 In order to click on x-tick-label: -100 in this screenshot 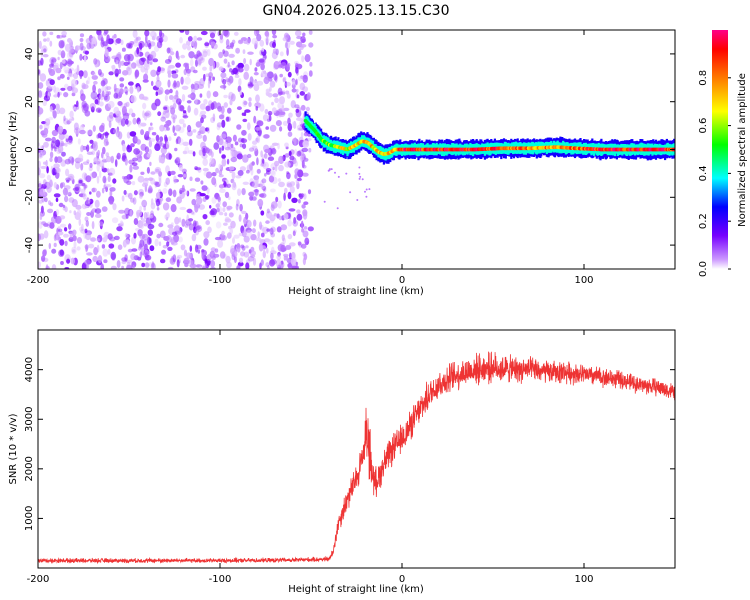, I will do `click(220, 579)`.